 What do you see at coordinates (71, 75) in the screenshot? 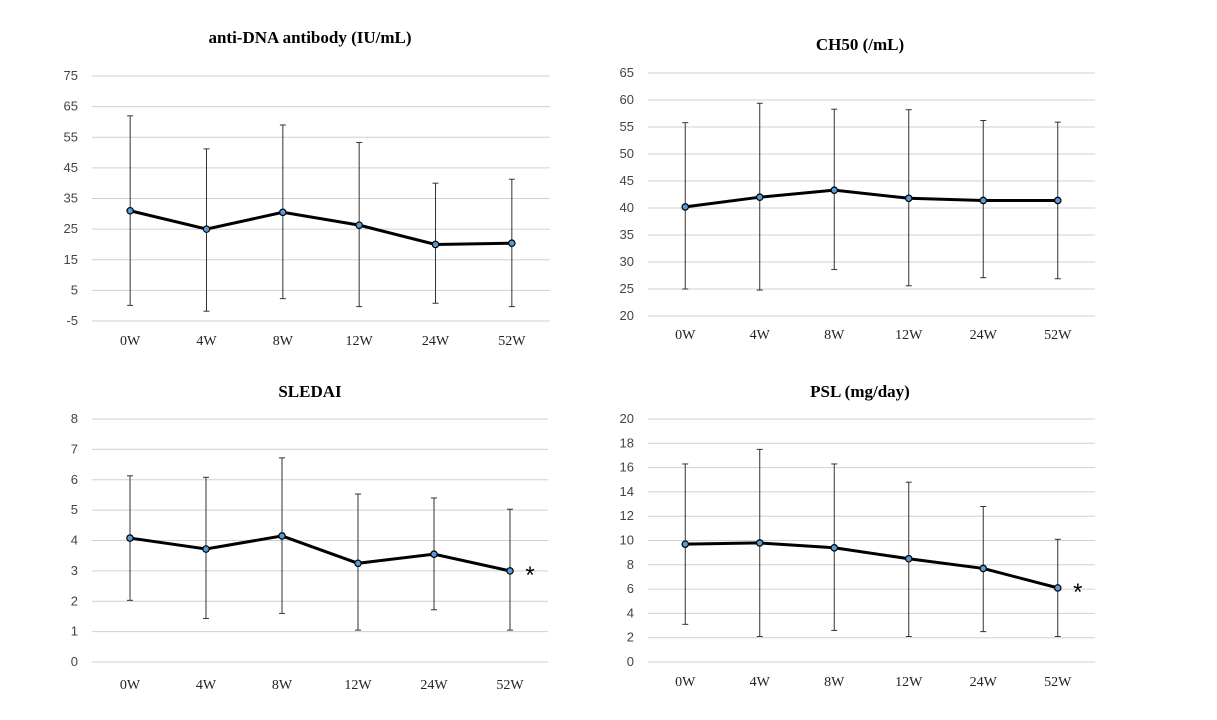
I see `y-tick-label: 75` at bounding box center [71, 75].